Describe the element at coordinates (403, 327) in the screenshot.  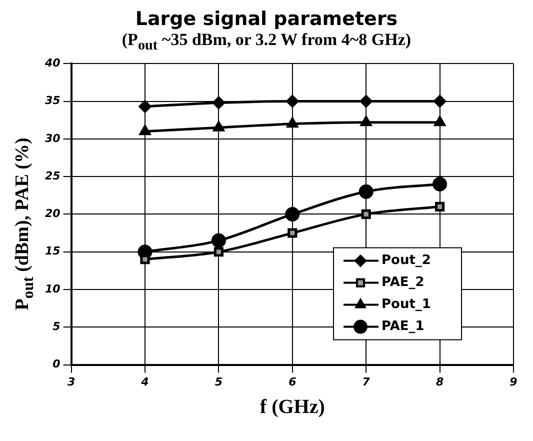
I see `legend-label: PAE_1` at that location.